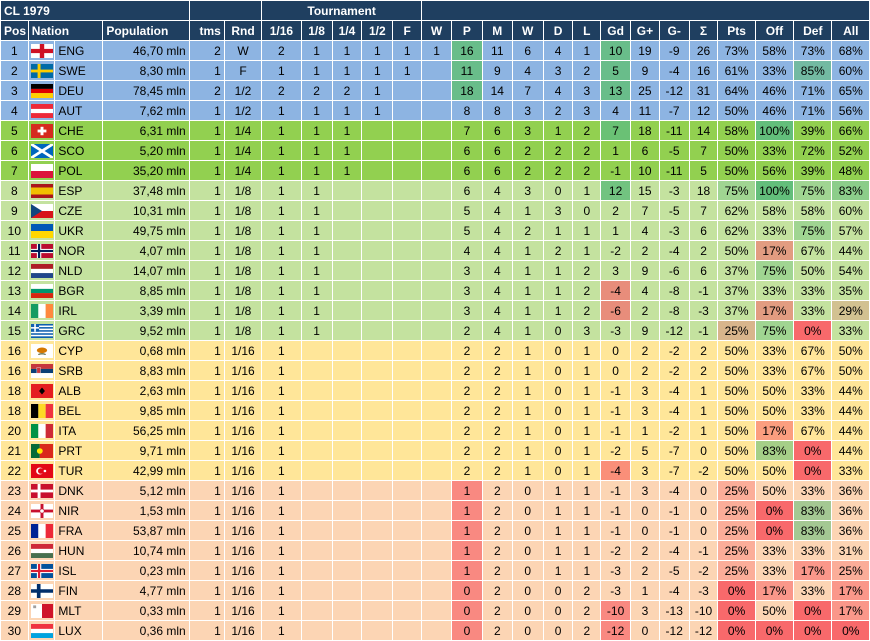  I want to click on tournament-label: Tournament, so click(342, 10).